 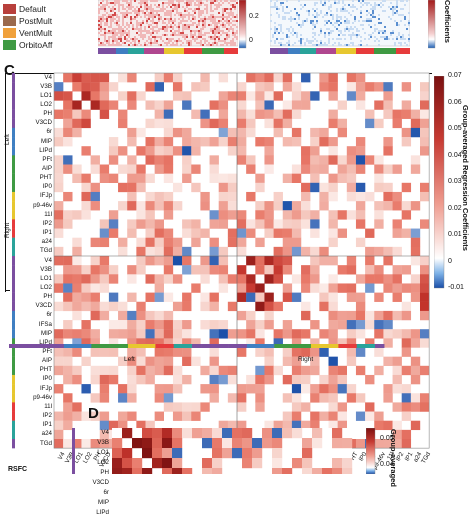 I want to click on panel-d-row-label: V3B, so click(x=103, y=442).